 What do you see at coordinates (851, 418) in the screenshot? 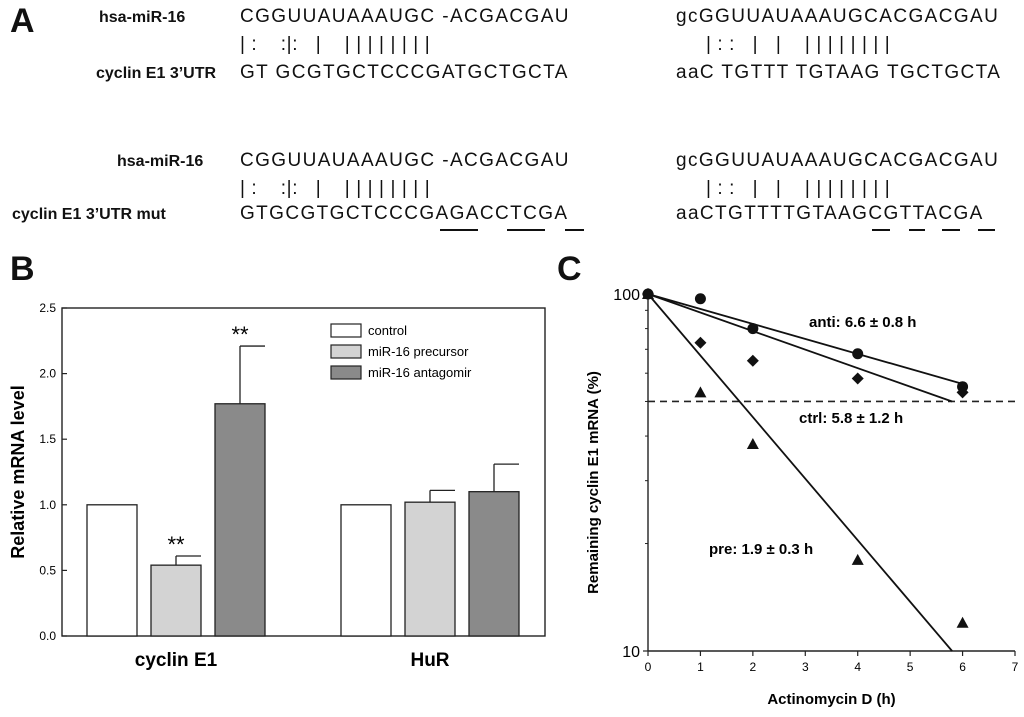
I see `half-life-annotation: ctrl: 5.8 ± 1.2 h` at bounding box center [851, 418].